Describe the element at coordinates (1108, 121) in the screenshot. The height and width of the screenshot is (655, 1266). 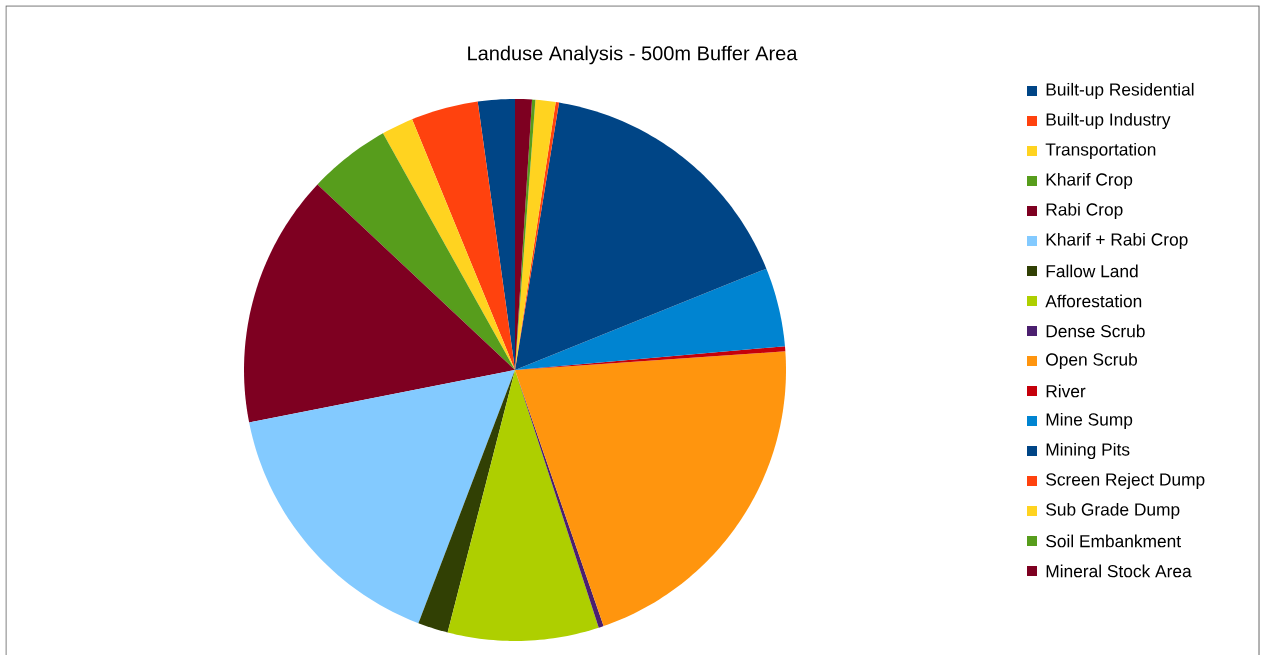
I see `legend-label: Built-up Industry` at that location.